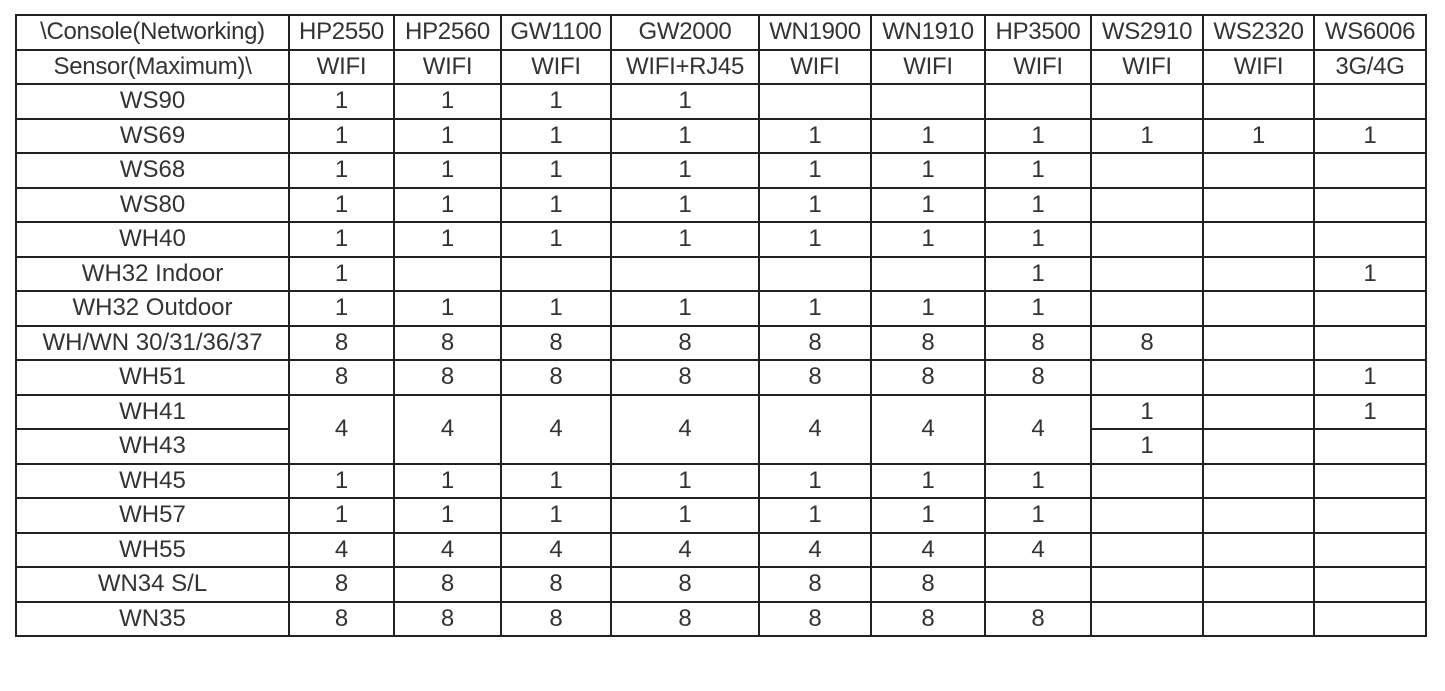 This screenshot has width=1445, height=691. What do you see at coordinates (152, 411) in the screenshot?
I see `sensor-name: WH41` at bounding box center [152, 411].